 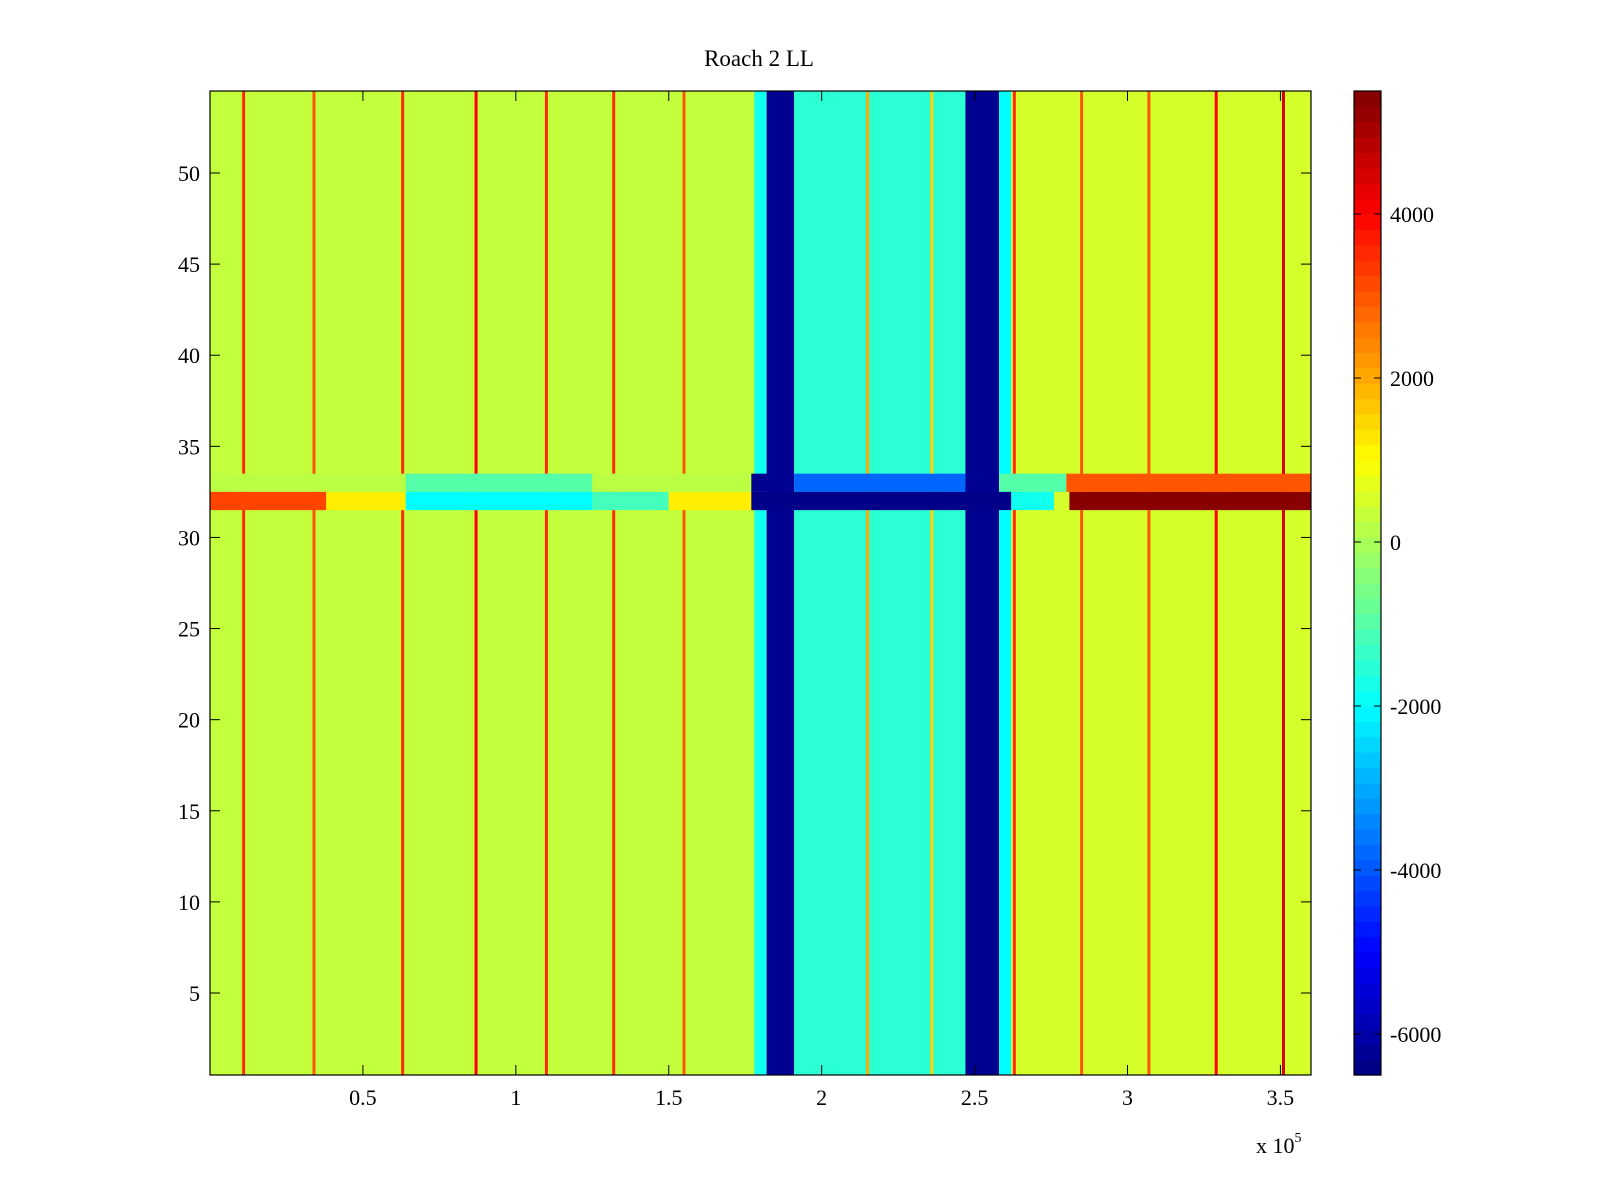 I want to click on colorbar-tick-label: -2000, so click(x=1415, y=706).